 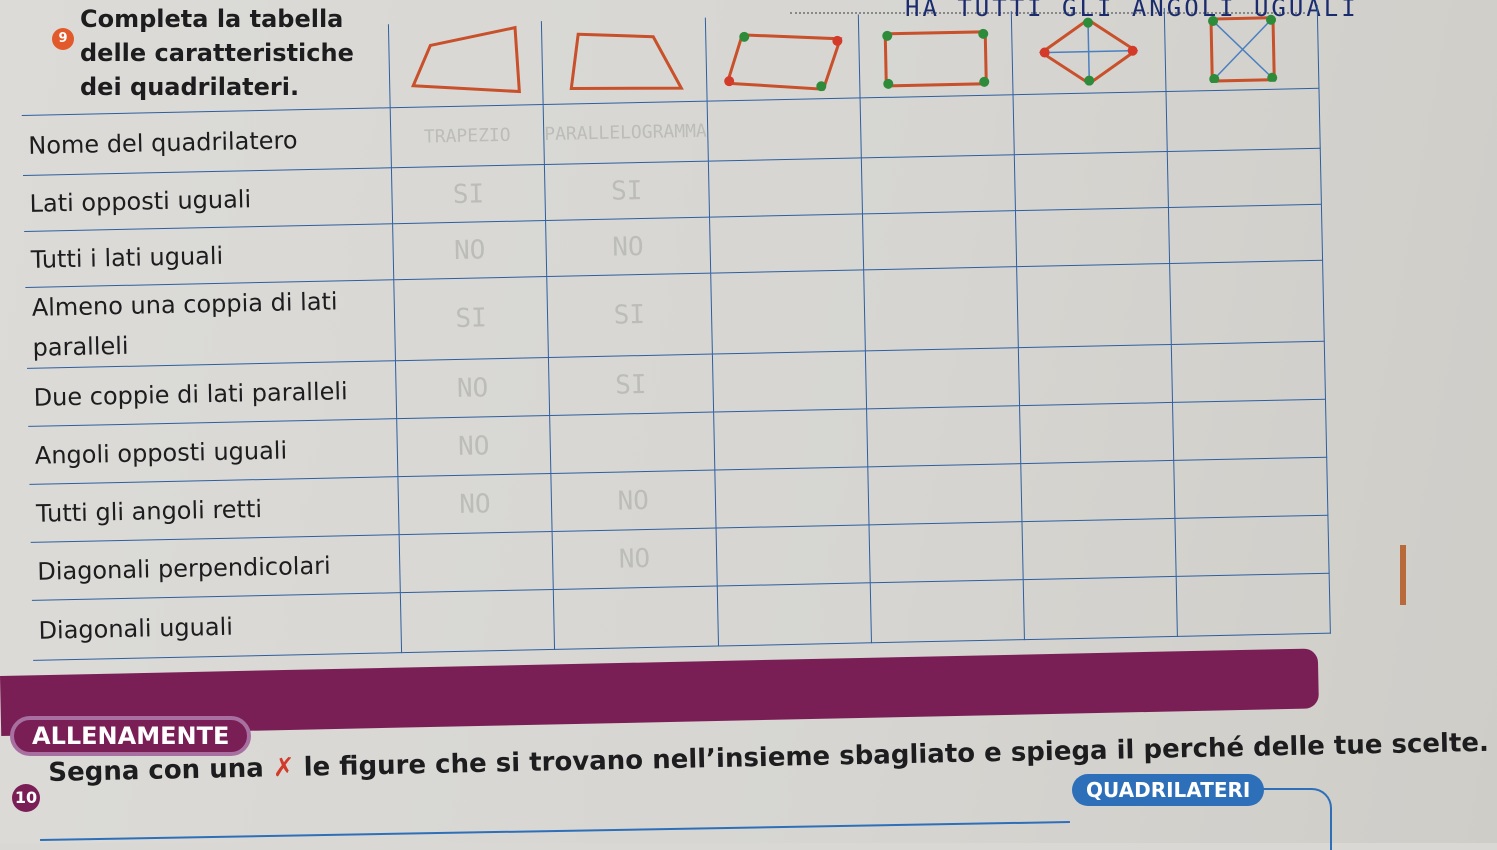 I want to click on cross-mark-icon: ✗, so click(x=283, y=768).